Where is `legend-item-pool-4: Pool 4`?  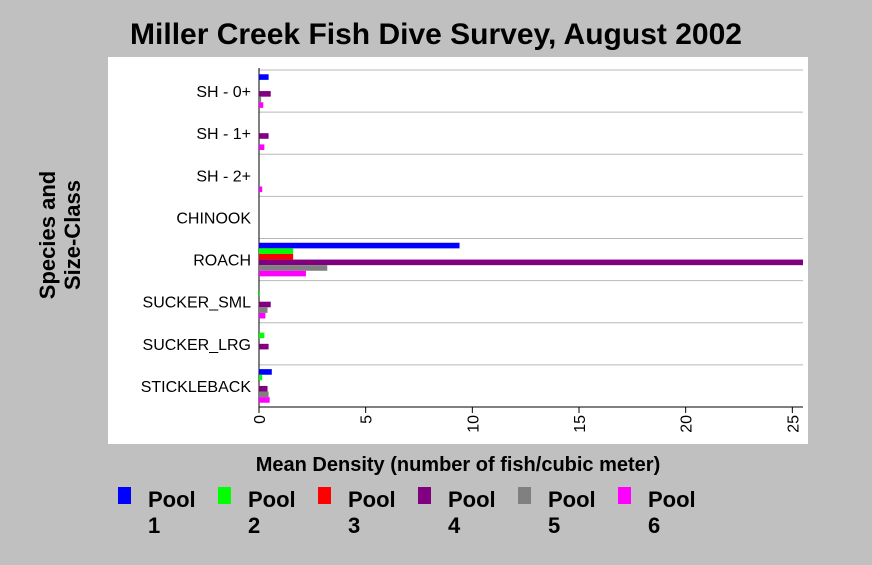 legend-item-pool-4: Pool 4 is located at coordinates (468, 517).